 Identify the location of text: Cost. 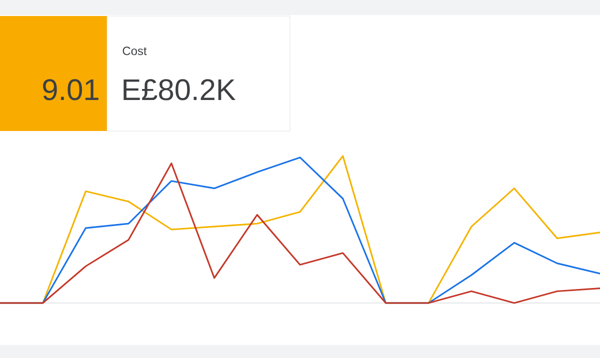
(134, 51).